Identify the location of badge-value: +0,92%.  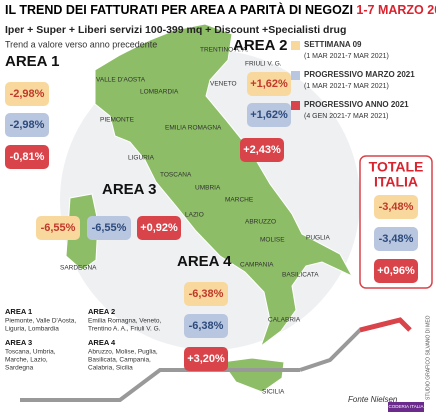
(159, 228).